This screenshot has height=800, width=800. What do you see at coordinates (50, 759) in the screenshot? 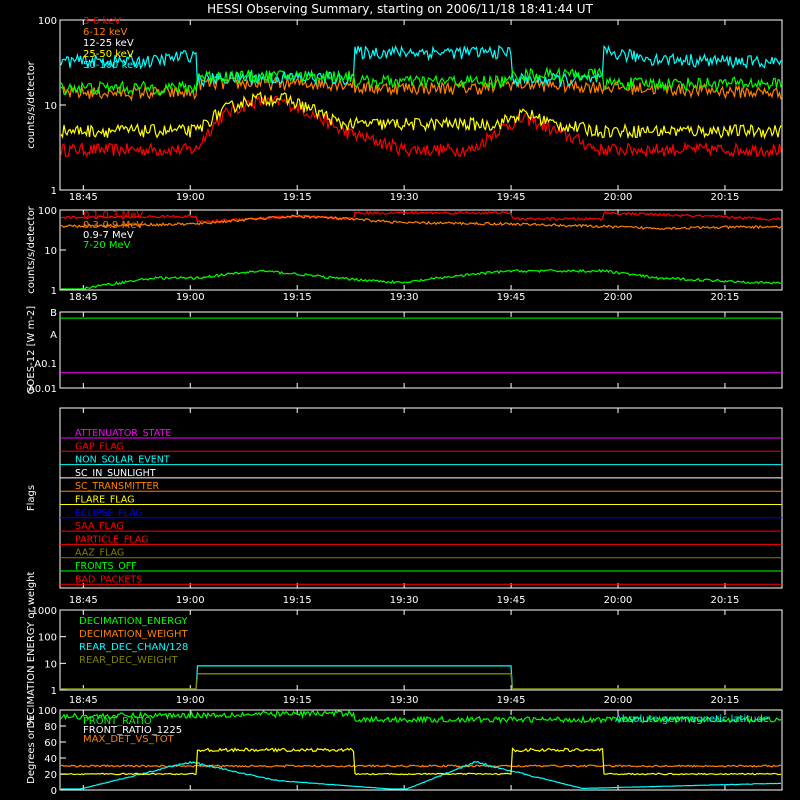
I see `y-tick-label-5-2: 40` at bounding box center [50, 759].